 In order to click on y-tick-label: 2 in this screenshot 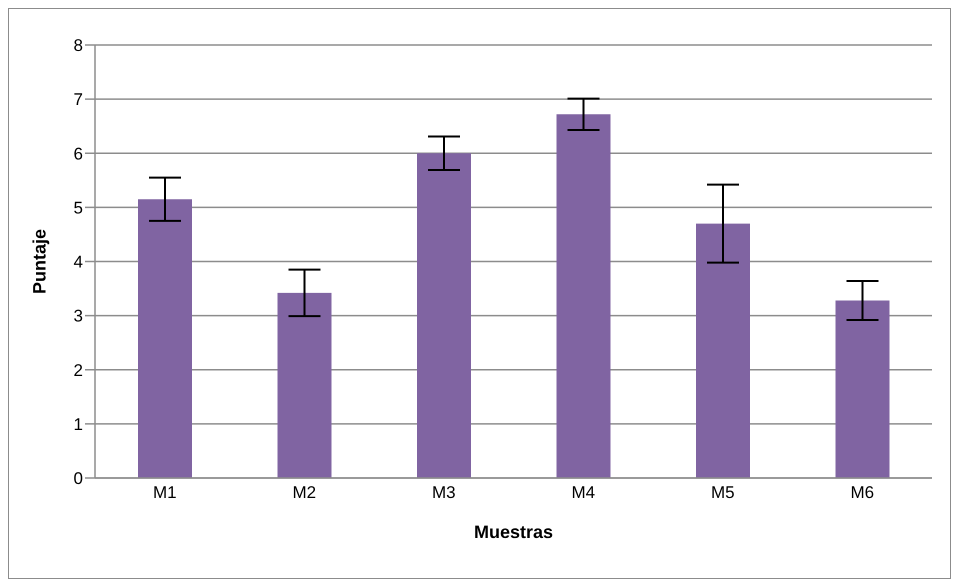, I will do `click(78, 370)`.